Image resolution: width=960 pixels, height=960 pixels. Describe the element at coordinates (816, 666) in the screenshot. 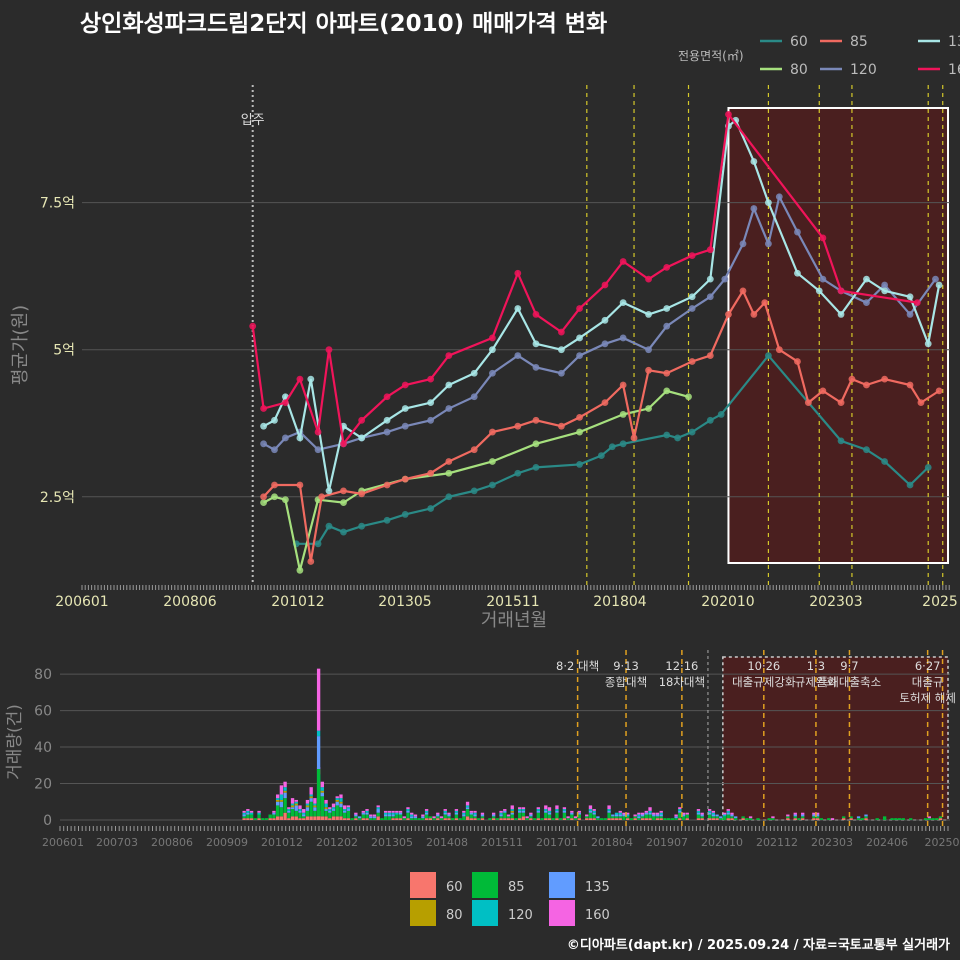

I see `policy-label: 1·3` at that location.